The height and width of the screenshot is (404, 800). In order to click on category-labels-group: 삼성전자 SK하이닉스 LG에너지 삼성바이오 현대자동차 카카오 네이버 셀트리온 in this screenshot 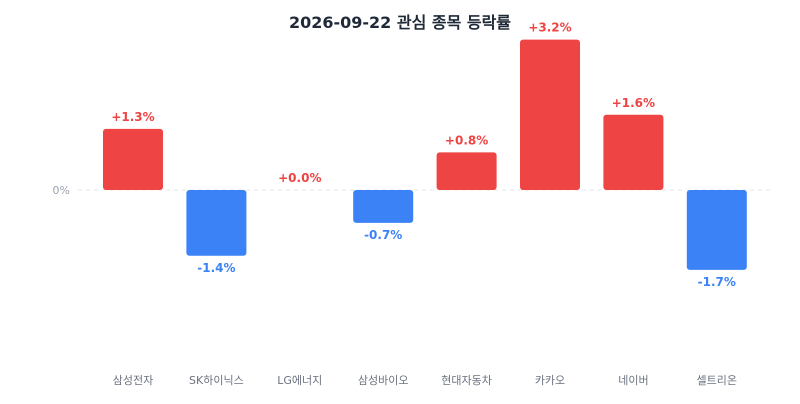, I will do `click(425, 380)`.